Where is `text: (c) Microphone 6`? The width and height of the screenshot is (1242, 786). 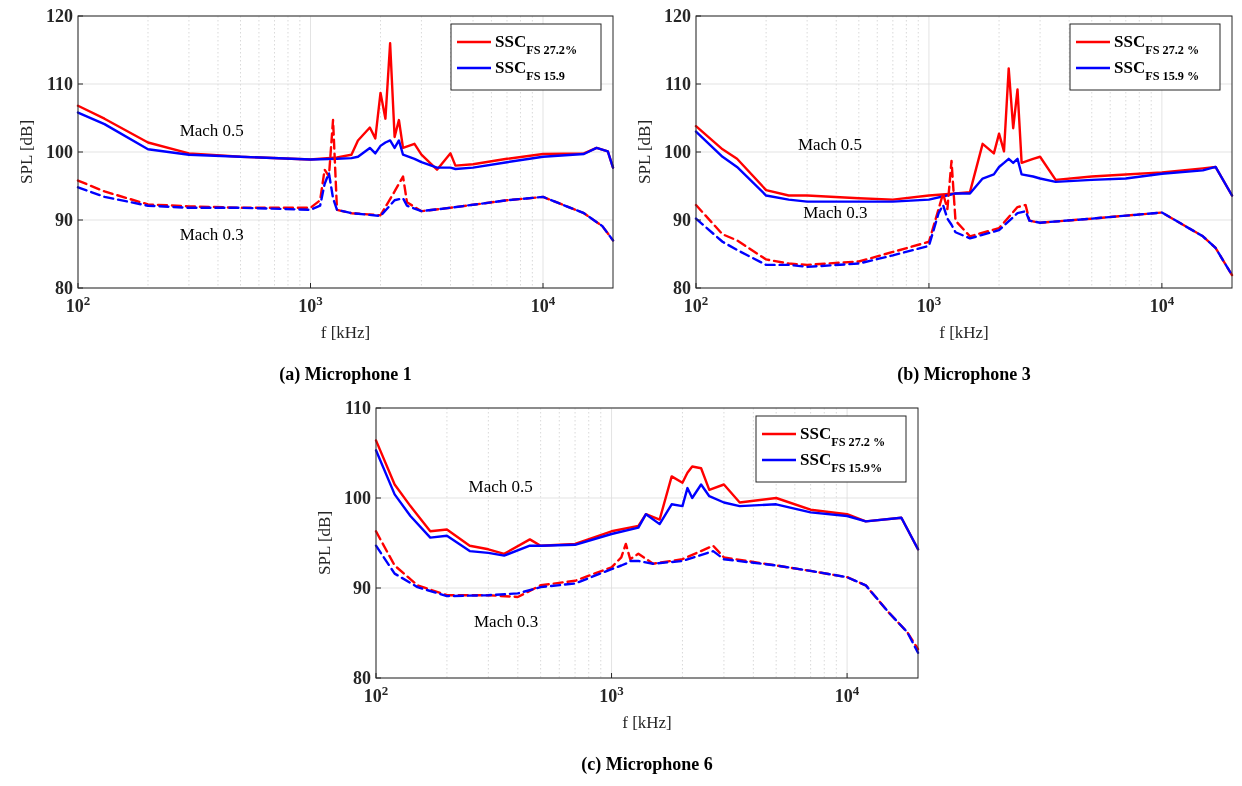 text: (c) Microphone 6 is located at coordinates (647, 764).